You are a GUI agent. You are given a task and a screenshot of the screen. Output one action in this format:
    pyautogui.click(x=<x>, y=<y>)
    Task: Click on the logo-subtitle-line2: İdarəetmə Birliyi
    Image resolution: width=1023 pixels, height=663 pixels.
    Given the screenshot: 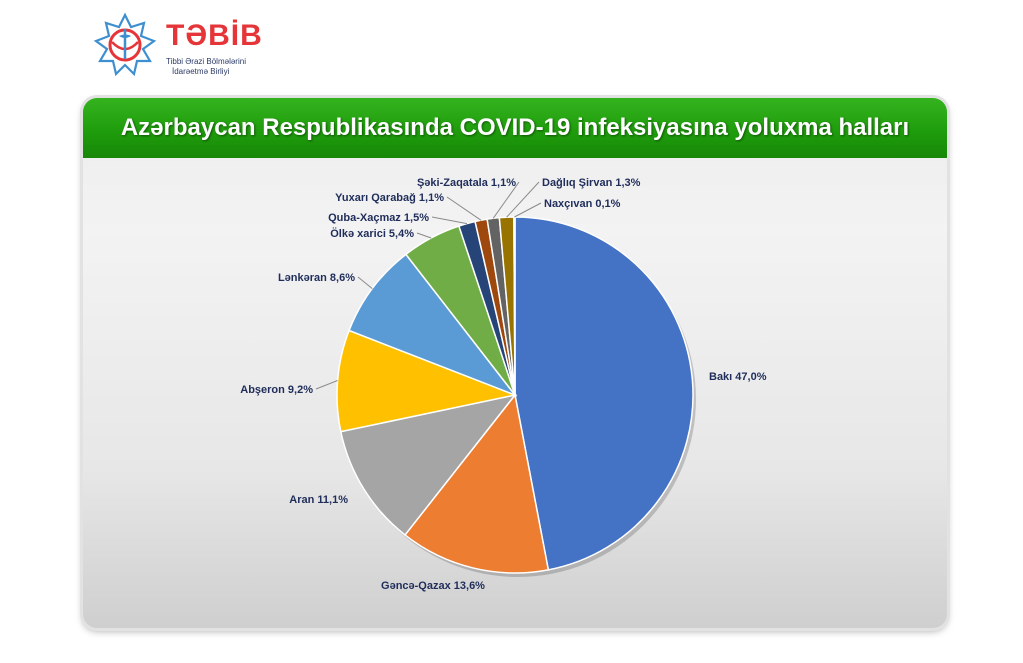 What is the action you would take?
    pyautogui.click(x=201, y=71)
    